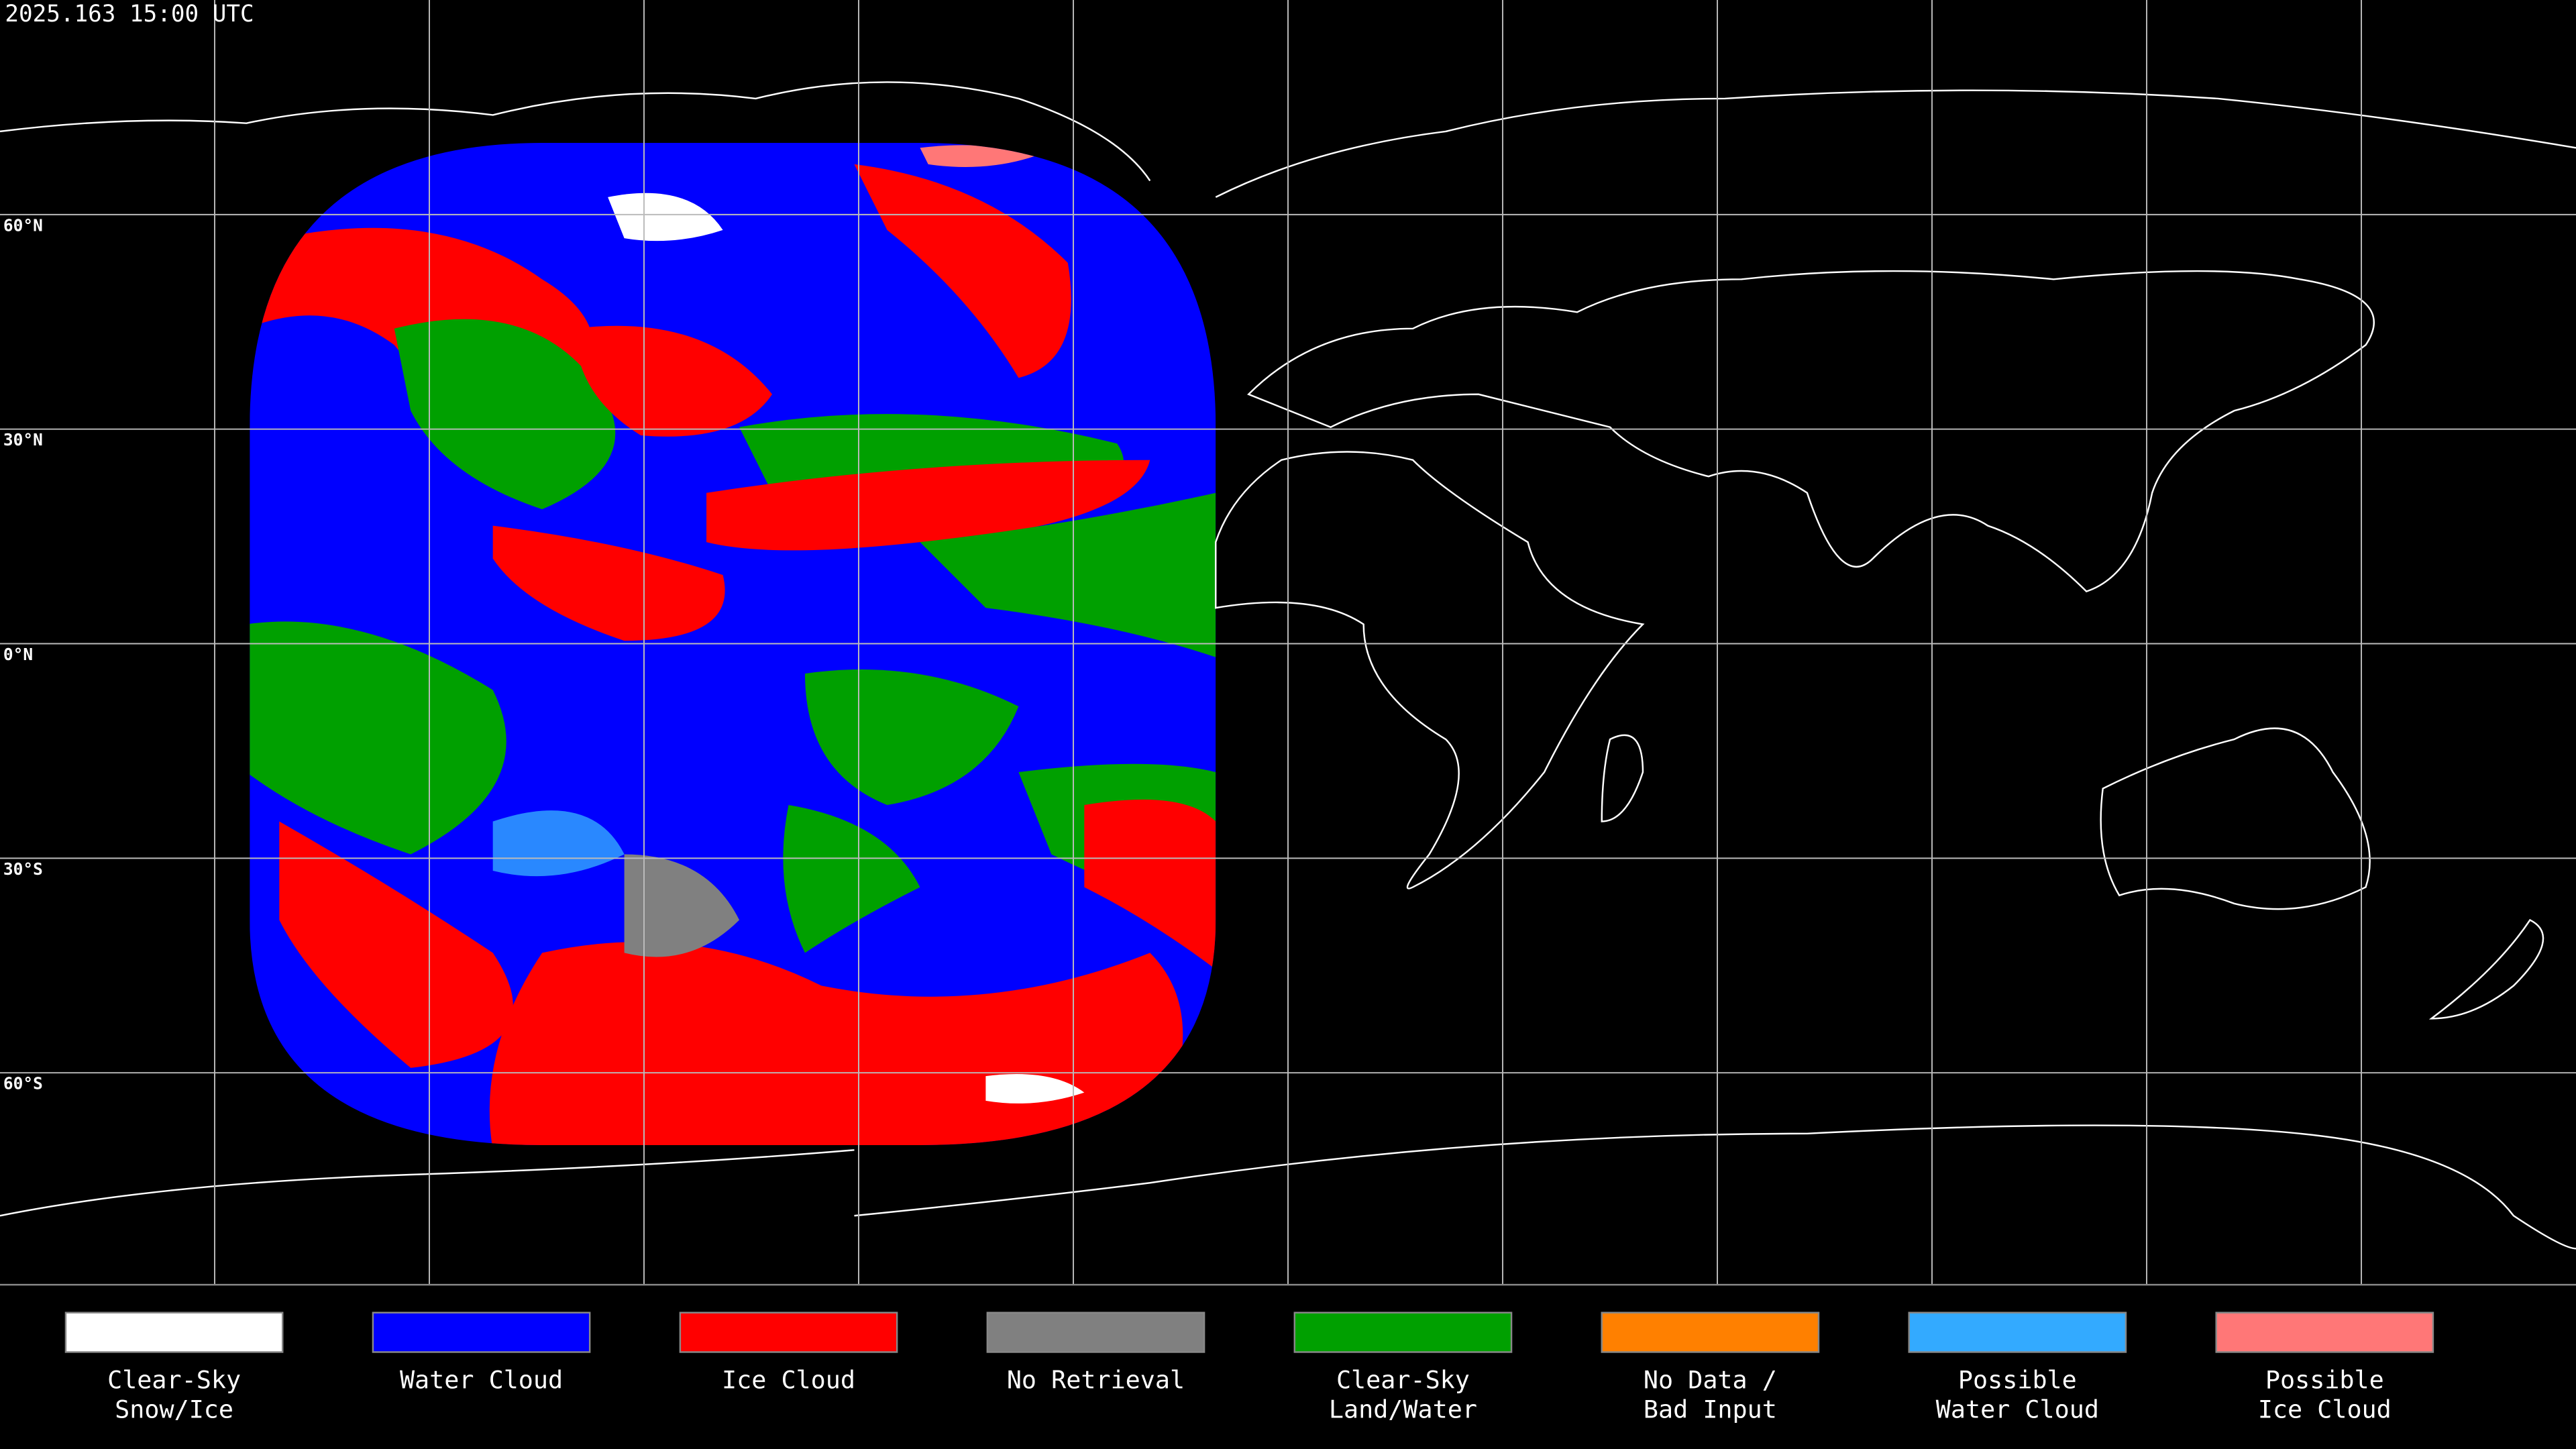 Image resolution: width=2576 pixels, height=1449 pixels. Describe the element at coordinates (23, 439) in the screenshot. I see `latitude-label: 30°N` at that location.